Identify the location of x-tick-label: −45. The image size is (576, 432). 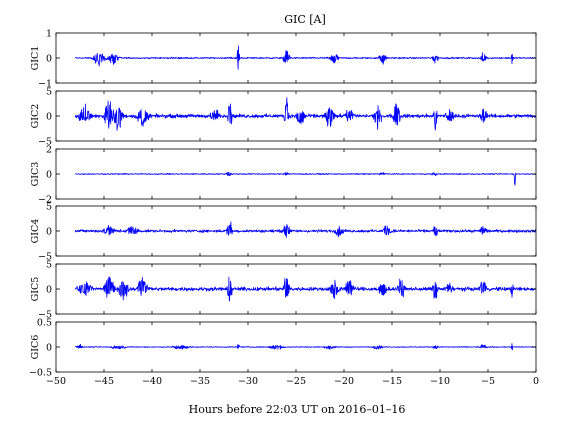
(104, 381).